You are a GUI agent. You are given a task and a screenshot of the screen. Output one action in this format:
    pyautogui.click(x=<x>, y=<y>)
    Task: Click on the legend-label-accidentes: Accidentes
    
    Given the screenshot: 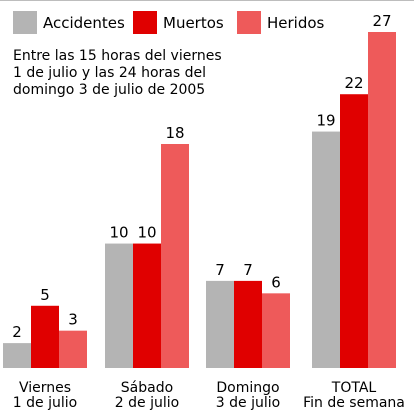 What is the action you would take?
    pyautogui.click(x=84, y=23)
    